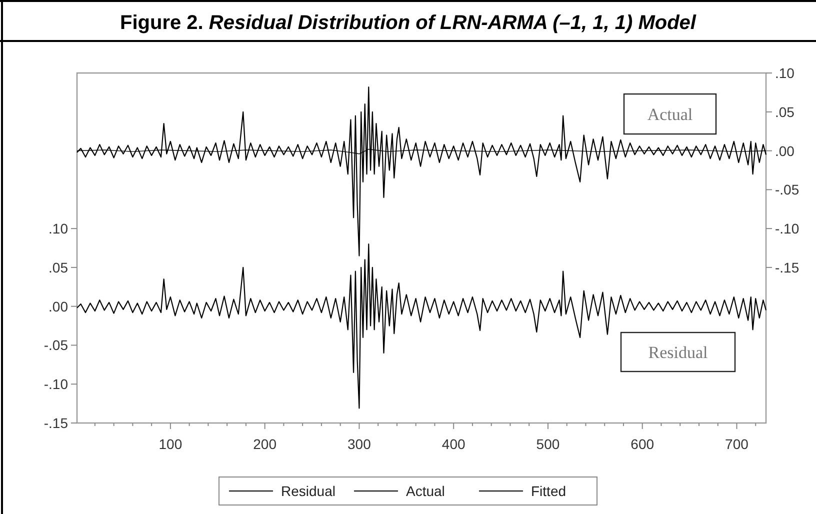 This screenshot has width=816, height=514. I want to click on x-tick-label: 400, so click(454, 444).